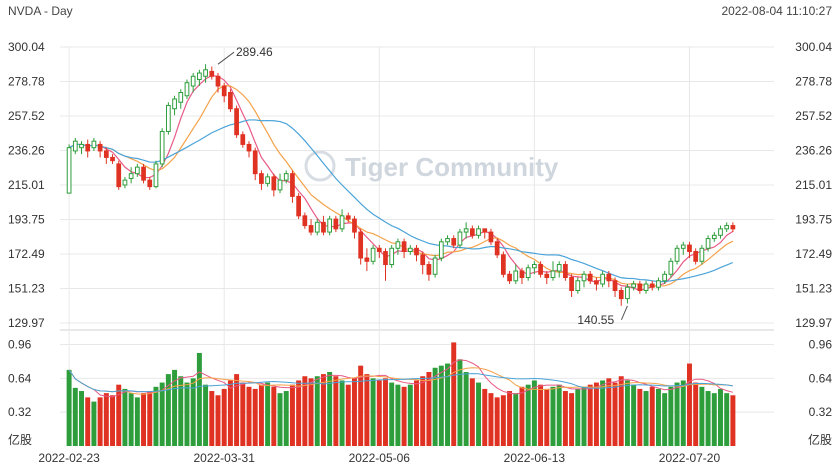  I want to click on volume-tick-left: 0.96, so click(20, 345).